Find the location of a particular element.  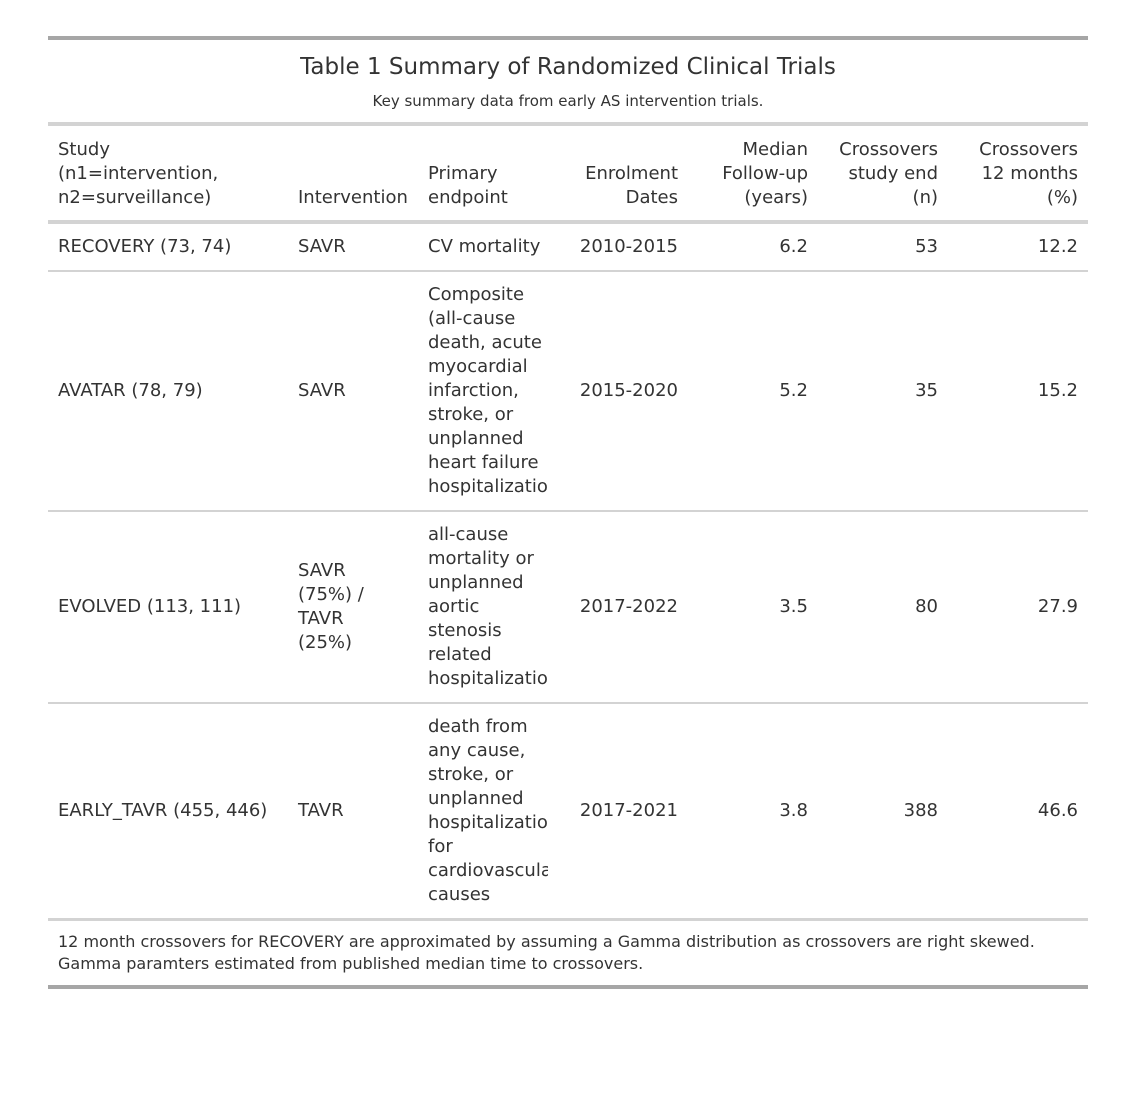

cell-crossovers-12: 27.9 is located at coordinates (1057, 606).